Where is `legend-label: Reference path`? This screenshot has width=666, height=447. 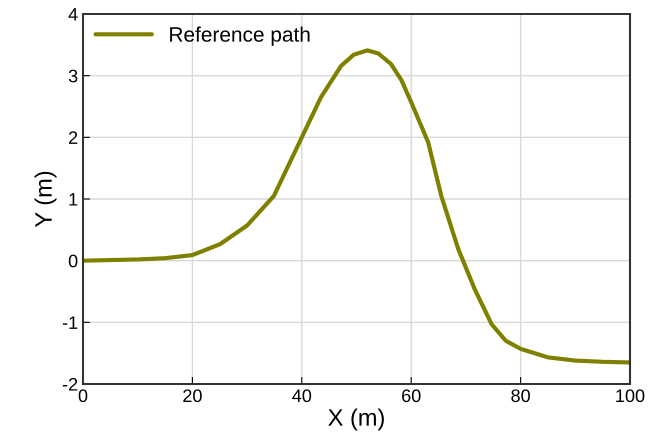 legend-label: Reference path is located at coordinates (240, 36).